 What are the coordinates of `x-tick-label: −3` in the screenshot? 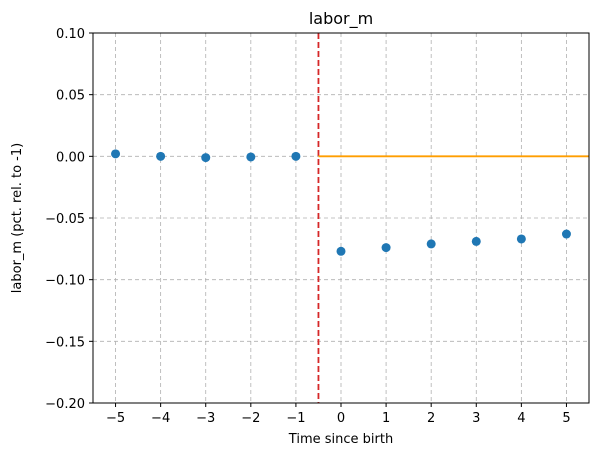 It's located at (205, 418).